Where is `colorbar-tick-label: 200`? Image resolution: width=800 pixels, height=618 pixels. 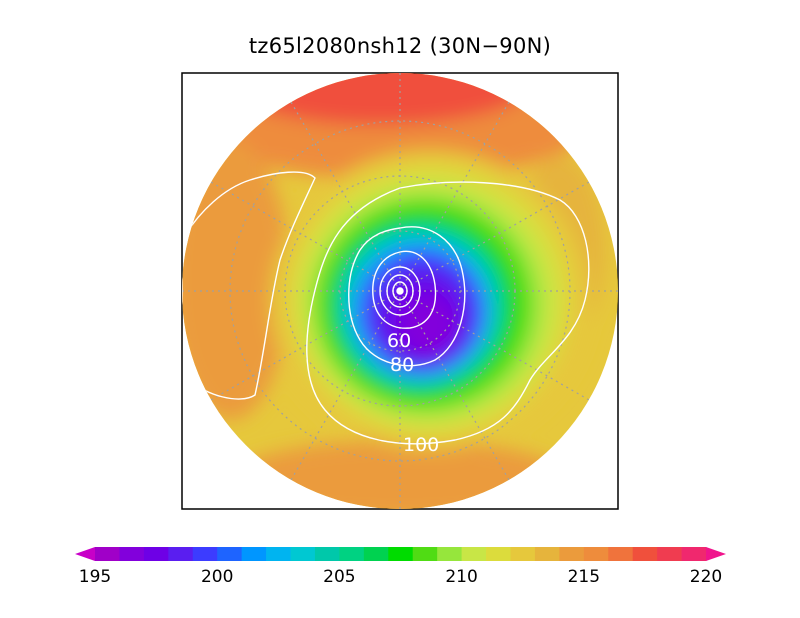
colorbar-tick-label: 200 is located at coordinates (217, 577).